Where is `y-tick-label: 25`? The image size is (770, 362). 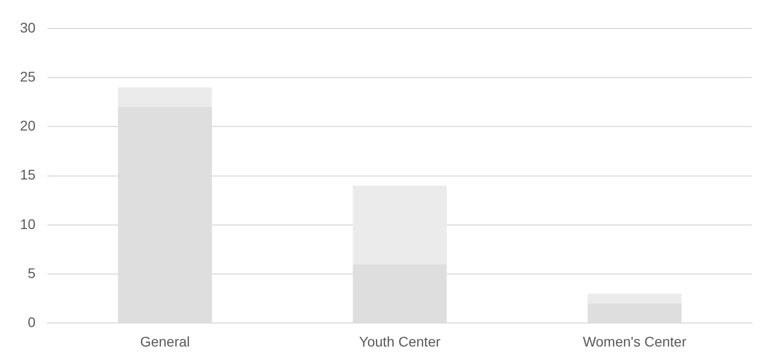 y-tick-label: 25 is located at coordinates (28, 76).